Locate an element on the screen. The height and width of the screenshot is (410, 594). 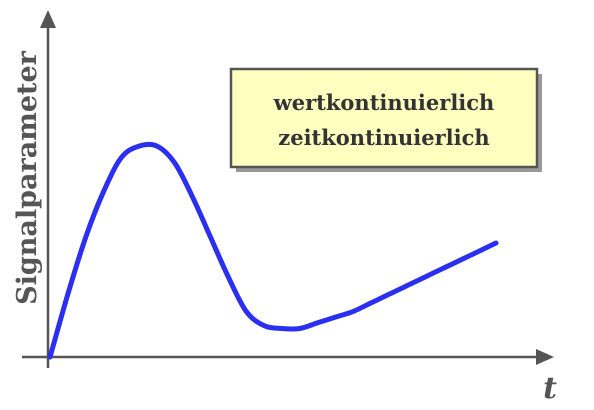
y-axis-label: Signalparameter is located at coordinates (27, 177).